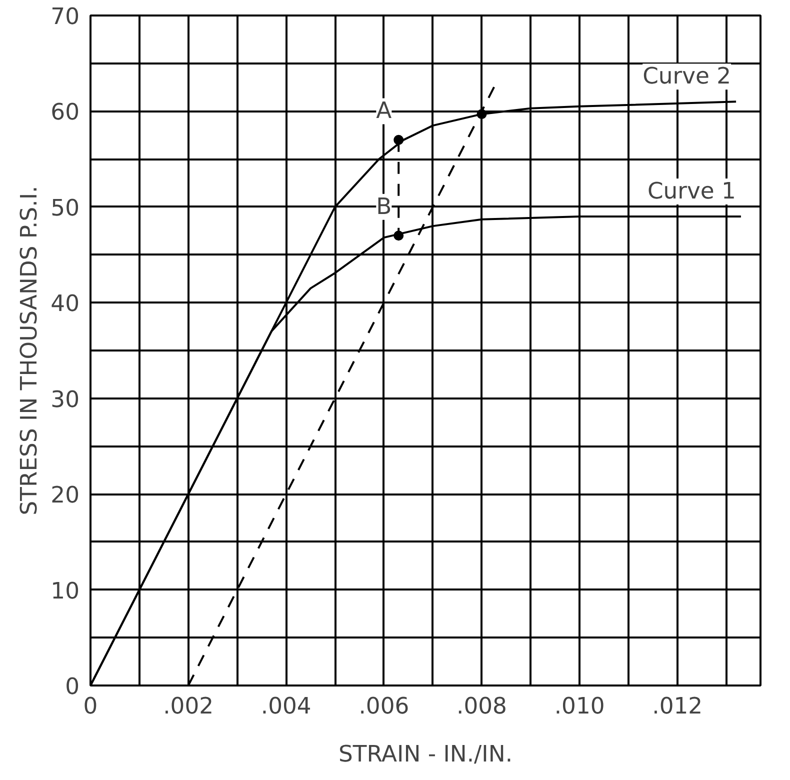  What do you see at coordinates (90, 707) in the screenshot?
I see `x-tick-label: 0` at bounding box center [90, 707].